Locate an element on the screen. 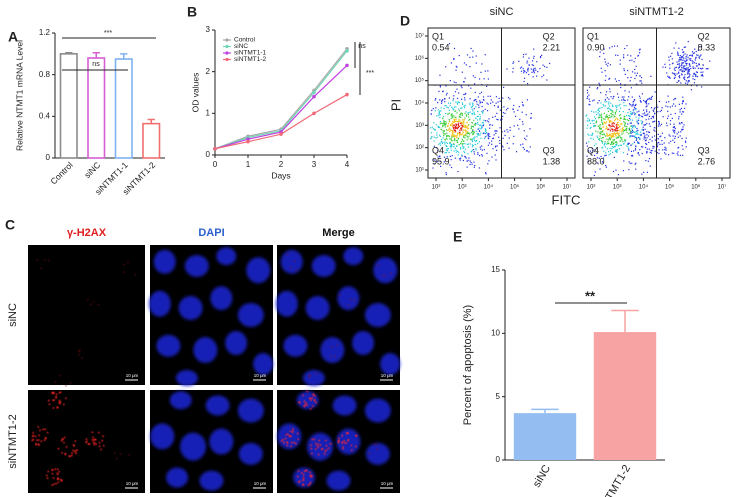  y-tick-label: 10⁵ is located at coordinates (420, 80).